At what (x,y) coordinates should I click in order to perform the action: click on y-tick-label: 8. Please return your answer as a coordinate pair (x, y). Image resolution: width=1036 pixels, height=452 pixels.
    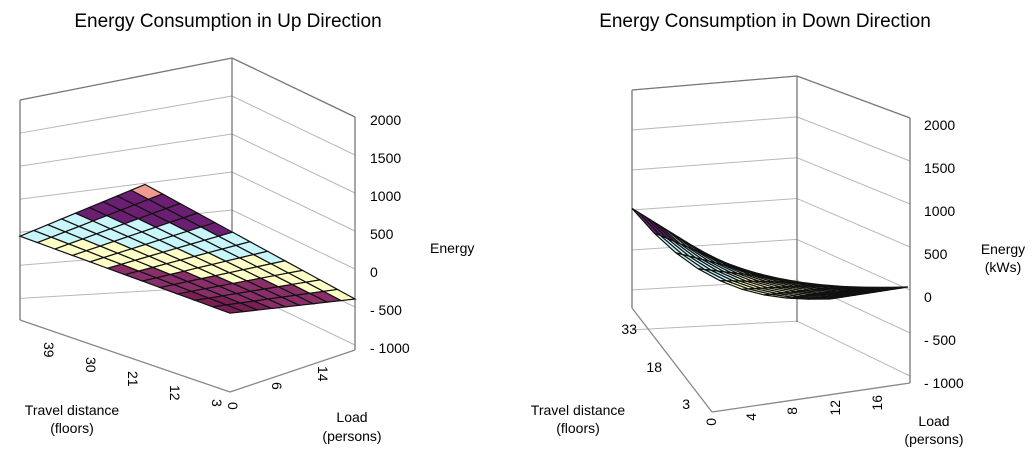
    Looking at the image, I should click on (792, 411).